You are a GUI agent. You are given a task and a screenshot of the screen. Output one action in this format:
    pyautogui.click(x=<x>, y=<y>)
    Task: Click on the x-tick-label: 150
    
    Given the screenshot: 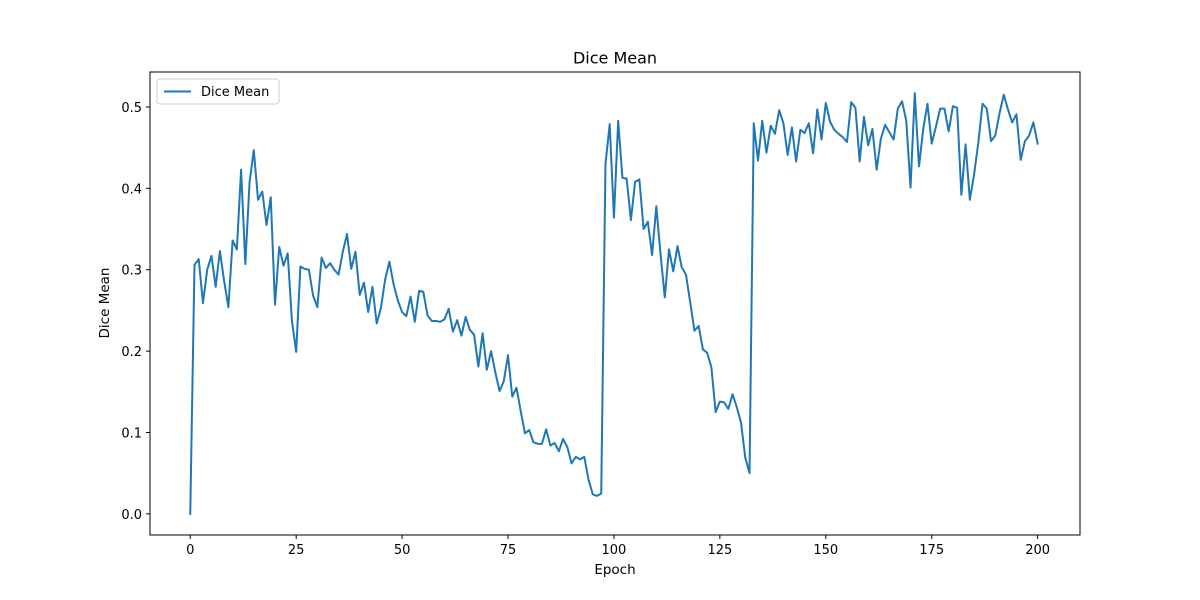 What is the action you would take?
    pyautogui.click(x=825, y=550)
    